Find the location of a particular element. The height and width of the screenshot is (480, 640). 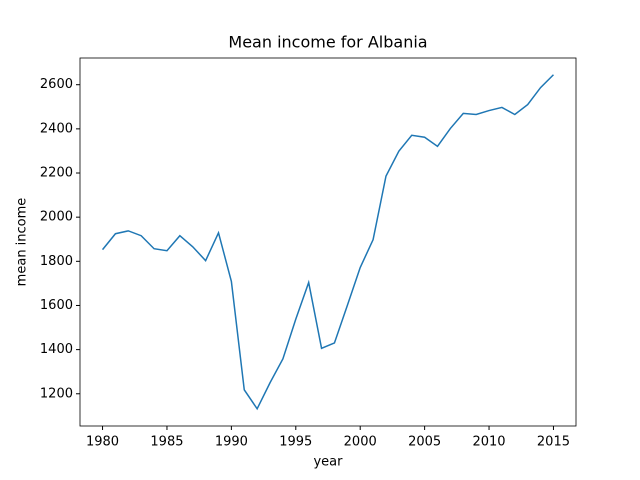

x-tick-label: 2015 is located at coordinates (553, 442).